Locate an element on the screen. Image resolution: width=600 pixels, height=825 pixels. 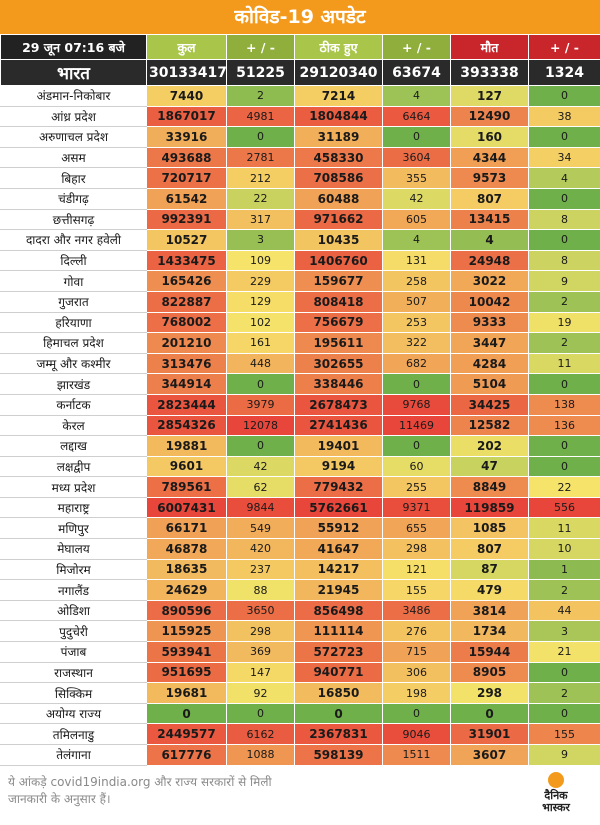
total-change: 3979 is located at coordinates (260, 404).